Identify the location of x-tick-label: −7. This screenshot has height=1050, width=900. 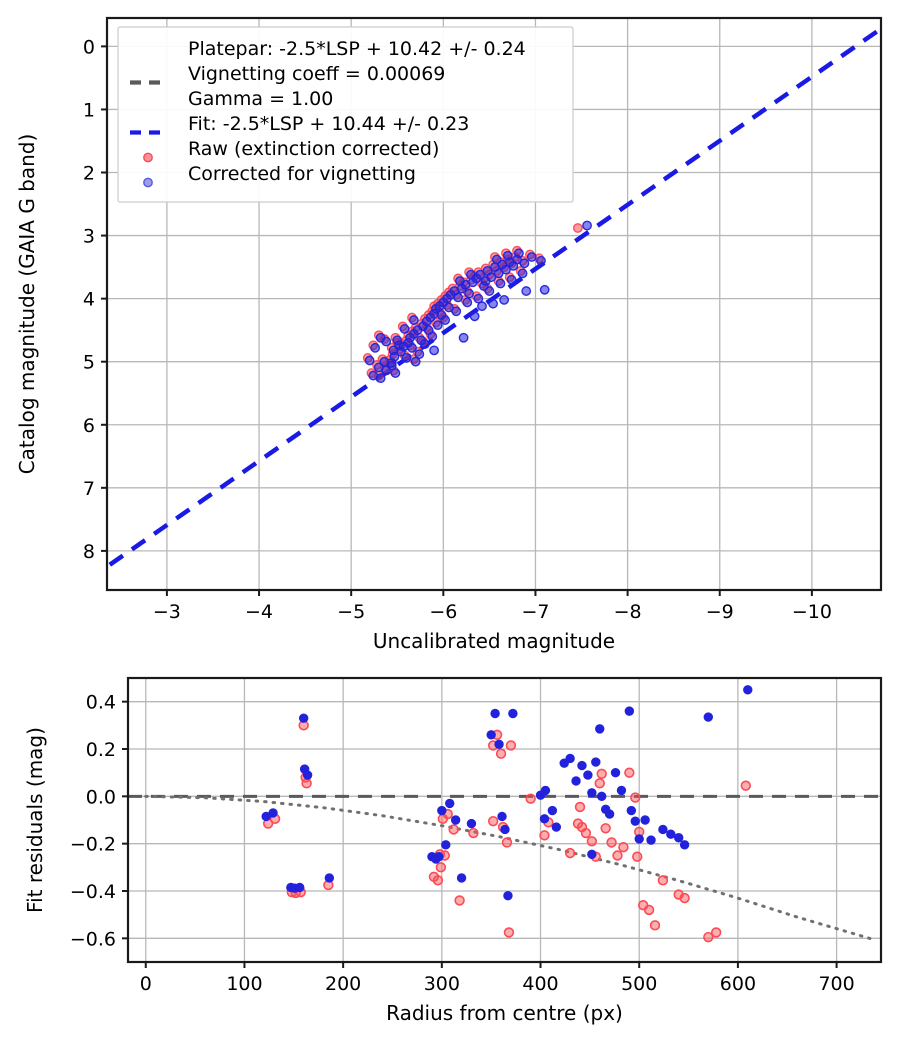
(535, 612).